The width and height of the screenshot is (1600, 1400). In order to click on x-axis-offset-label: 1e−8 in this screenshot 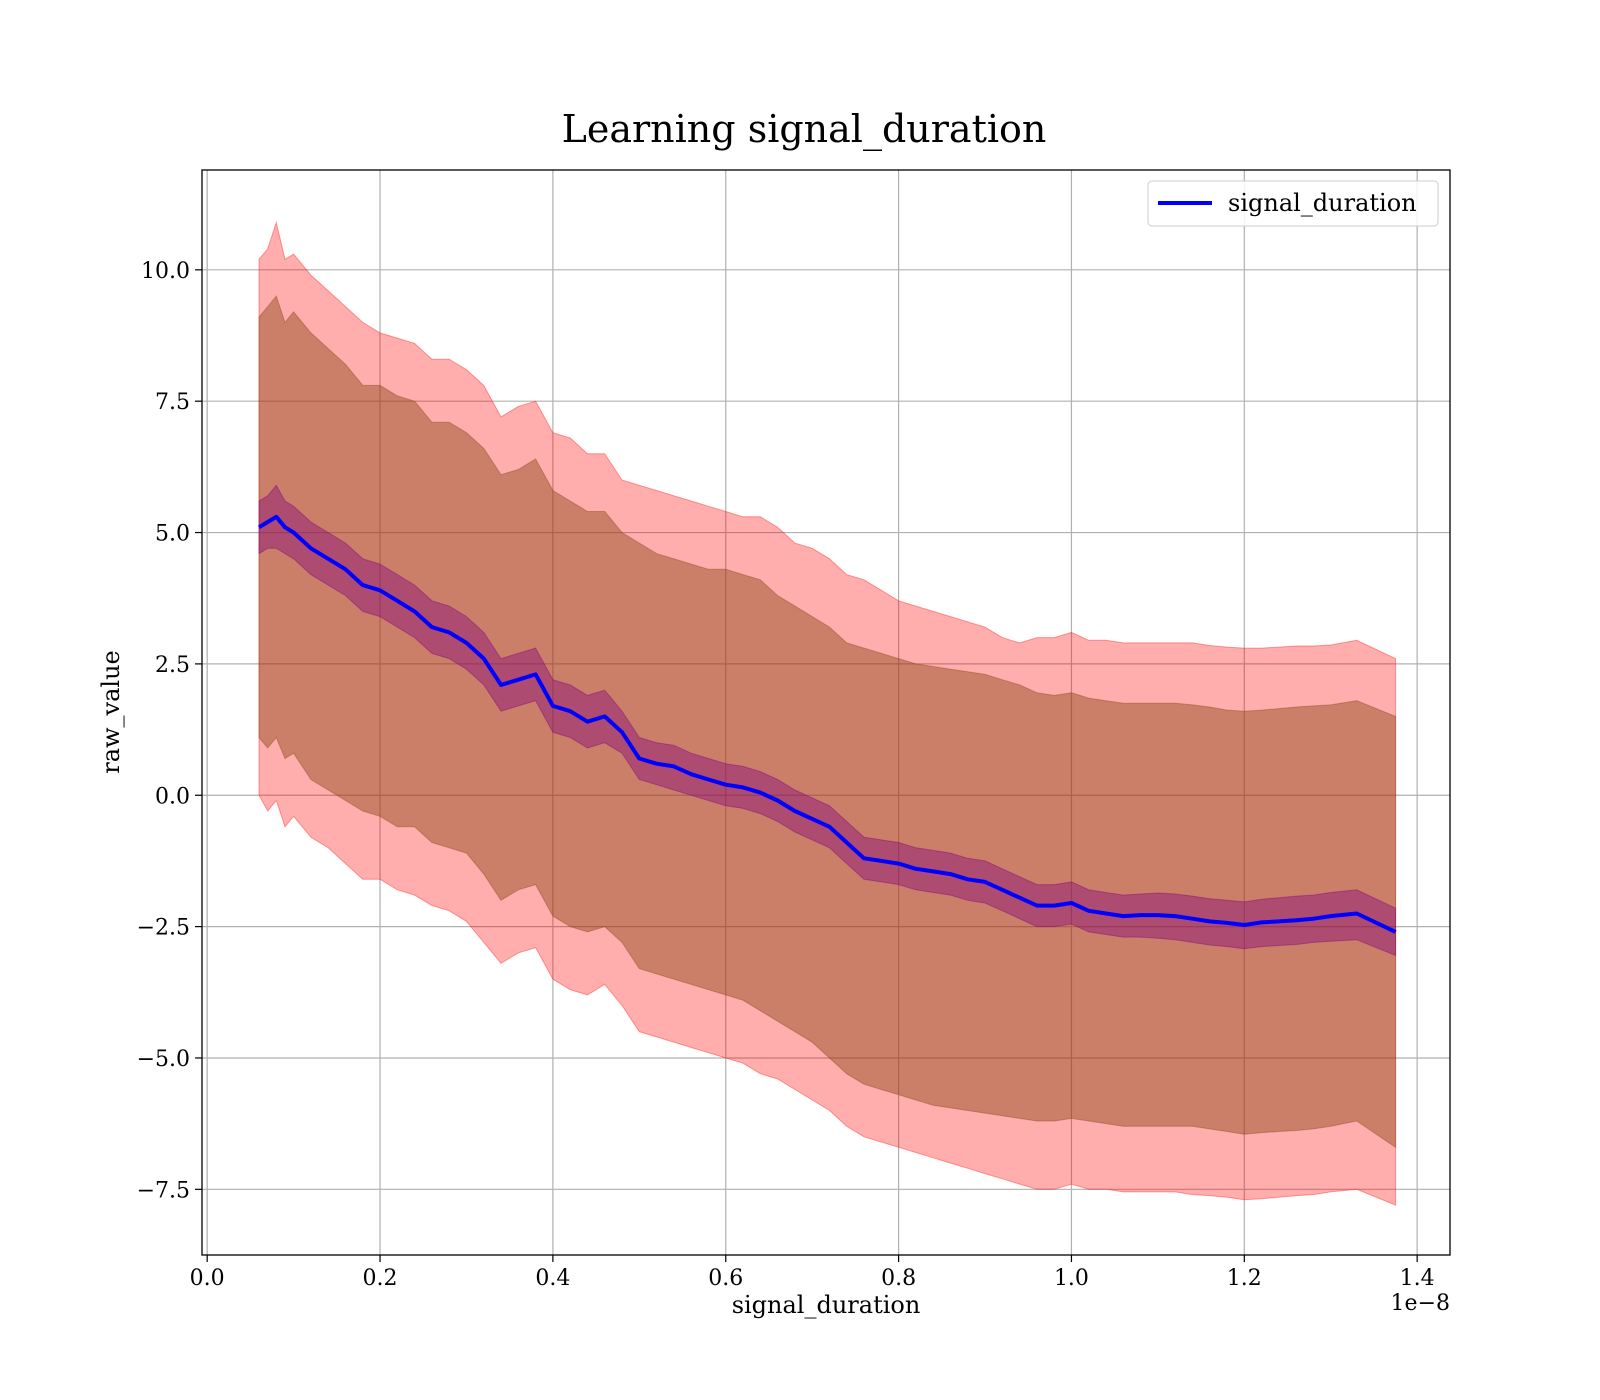, I will do `click(1420, 1303)`.